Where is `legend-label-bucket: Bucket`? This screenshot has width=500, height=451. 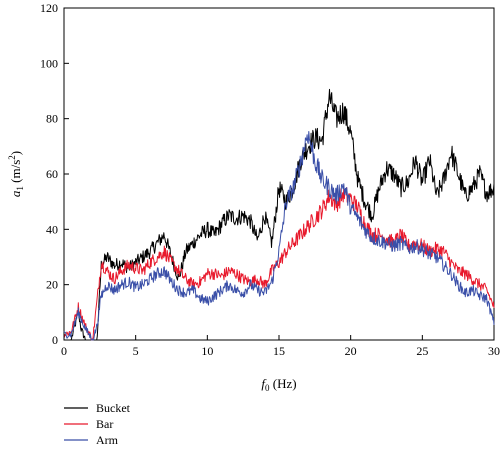
legend-label-bucket: Bucket is located at coordinates (113, 408).